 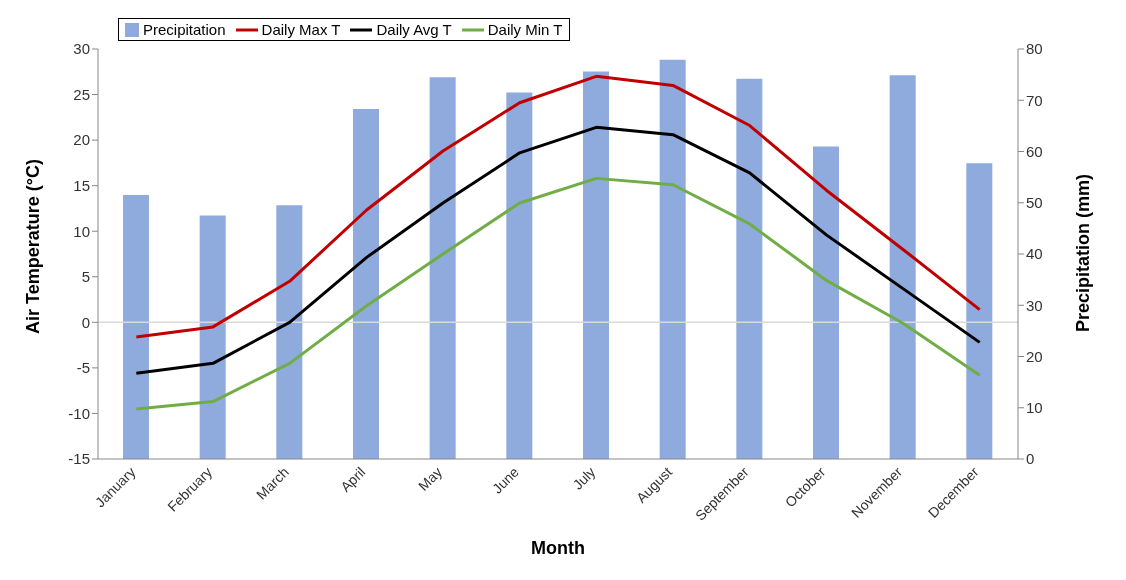 I want to click on y-tick-label: 10, so click(x=81, y=231).